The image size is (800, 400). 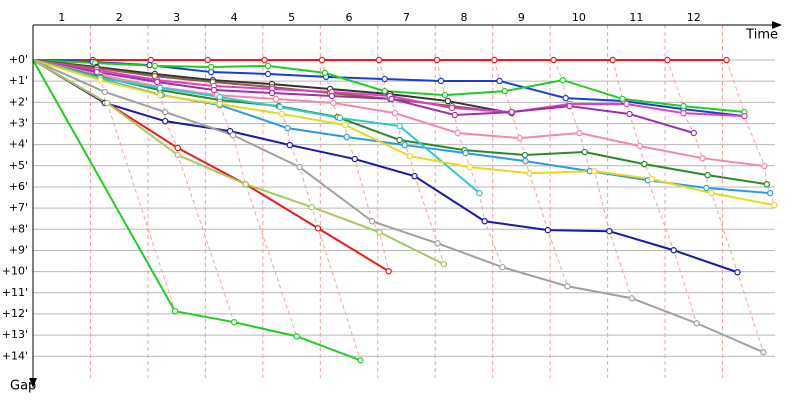 What do you see at coordinates (23, 386) in the screenshot?
I see `y-axis-label: Gap` at bounding box center [23, 386].